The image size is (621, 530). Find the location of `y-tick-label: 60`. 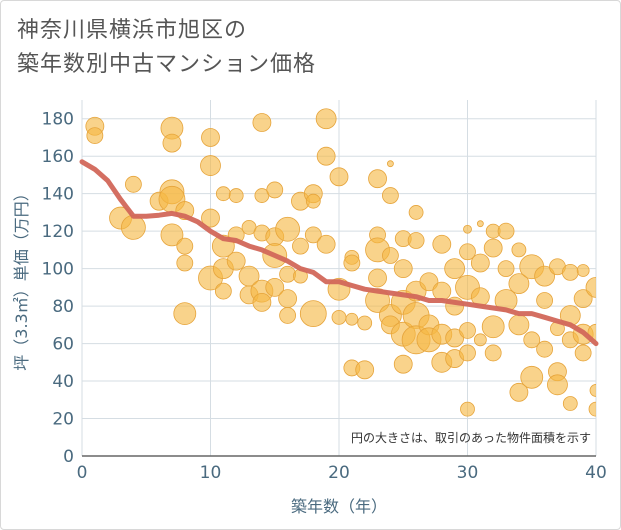

y-tick-label: 60 is located at coordinates (63, 345).